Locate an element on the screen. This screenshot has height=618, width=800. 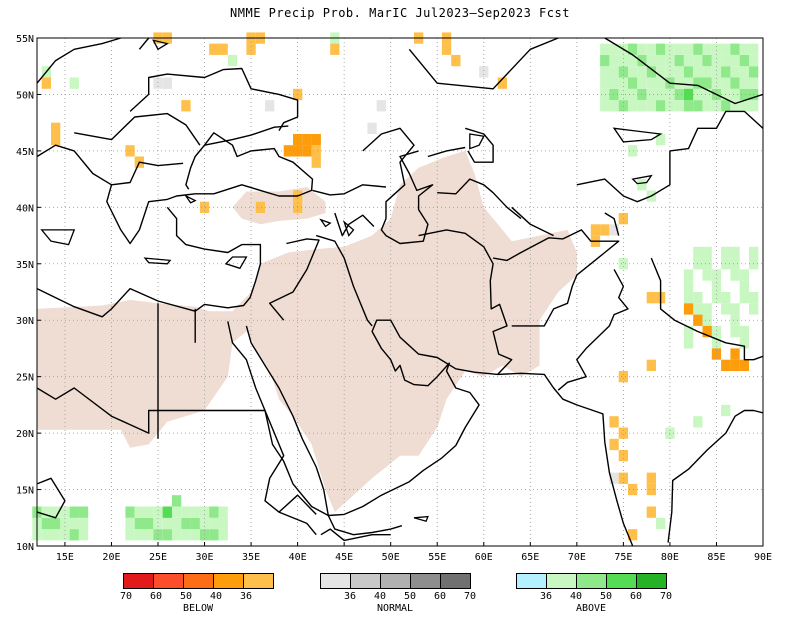
legend-above: 36 40 50 60 70 ABOVE is located at coordinates (594, 593).